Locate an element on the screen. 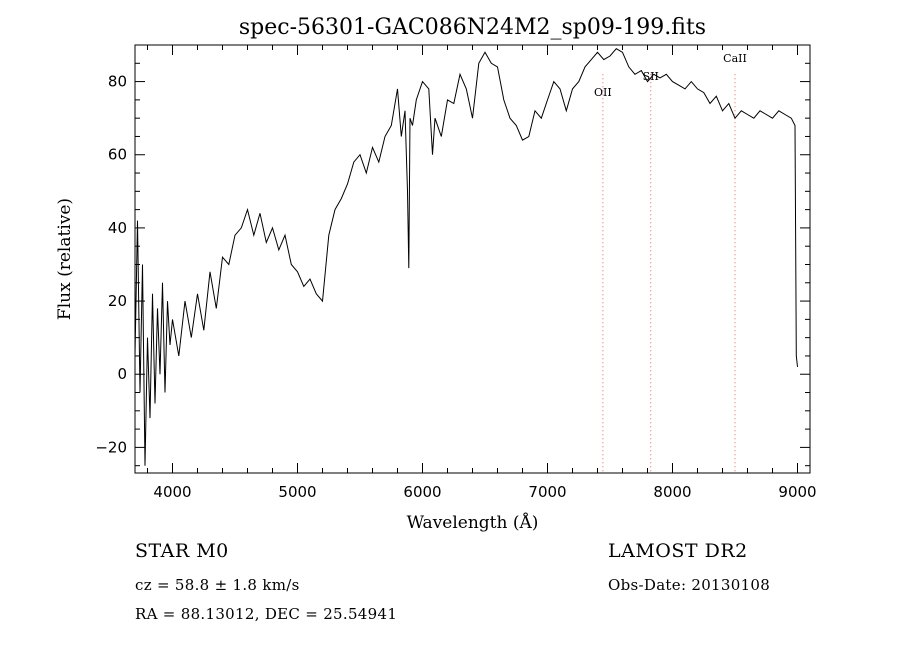 The height and width of the screenshot is (655, 900). x-axis-label: Wavelength (Å) is located at coordinates (473, 522).